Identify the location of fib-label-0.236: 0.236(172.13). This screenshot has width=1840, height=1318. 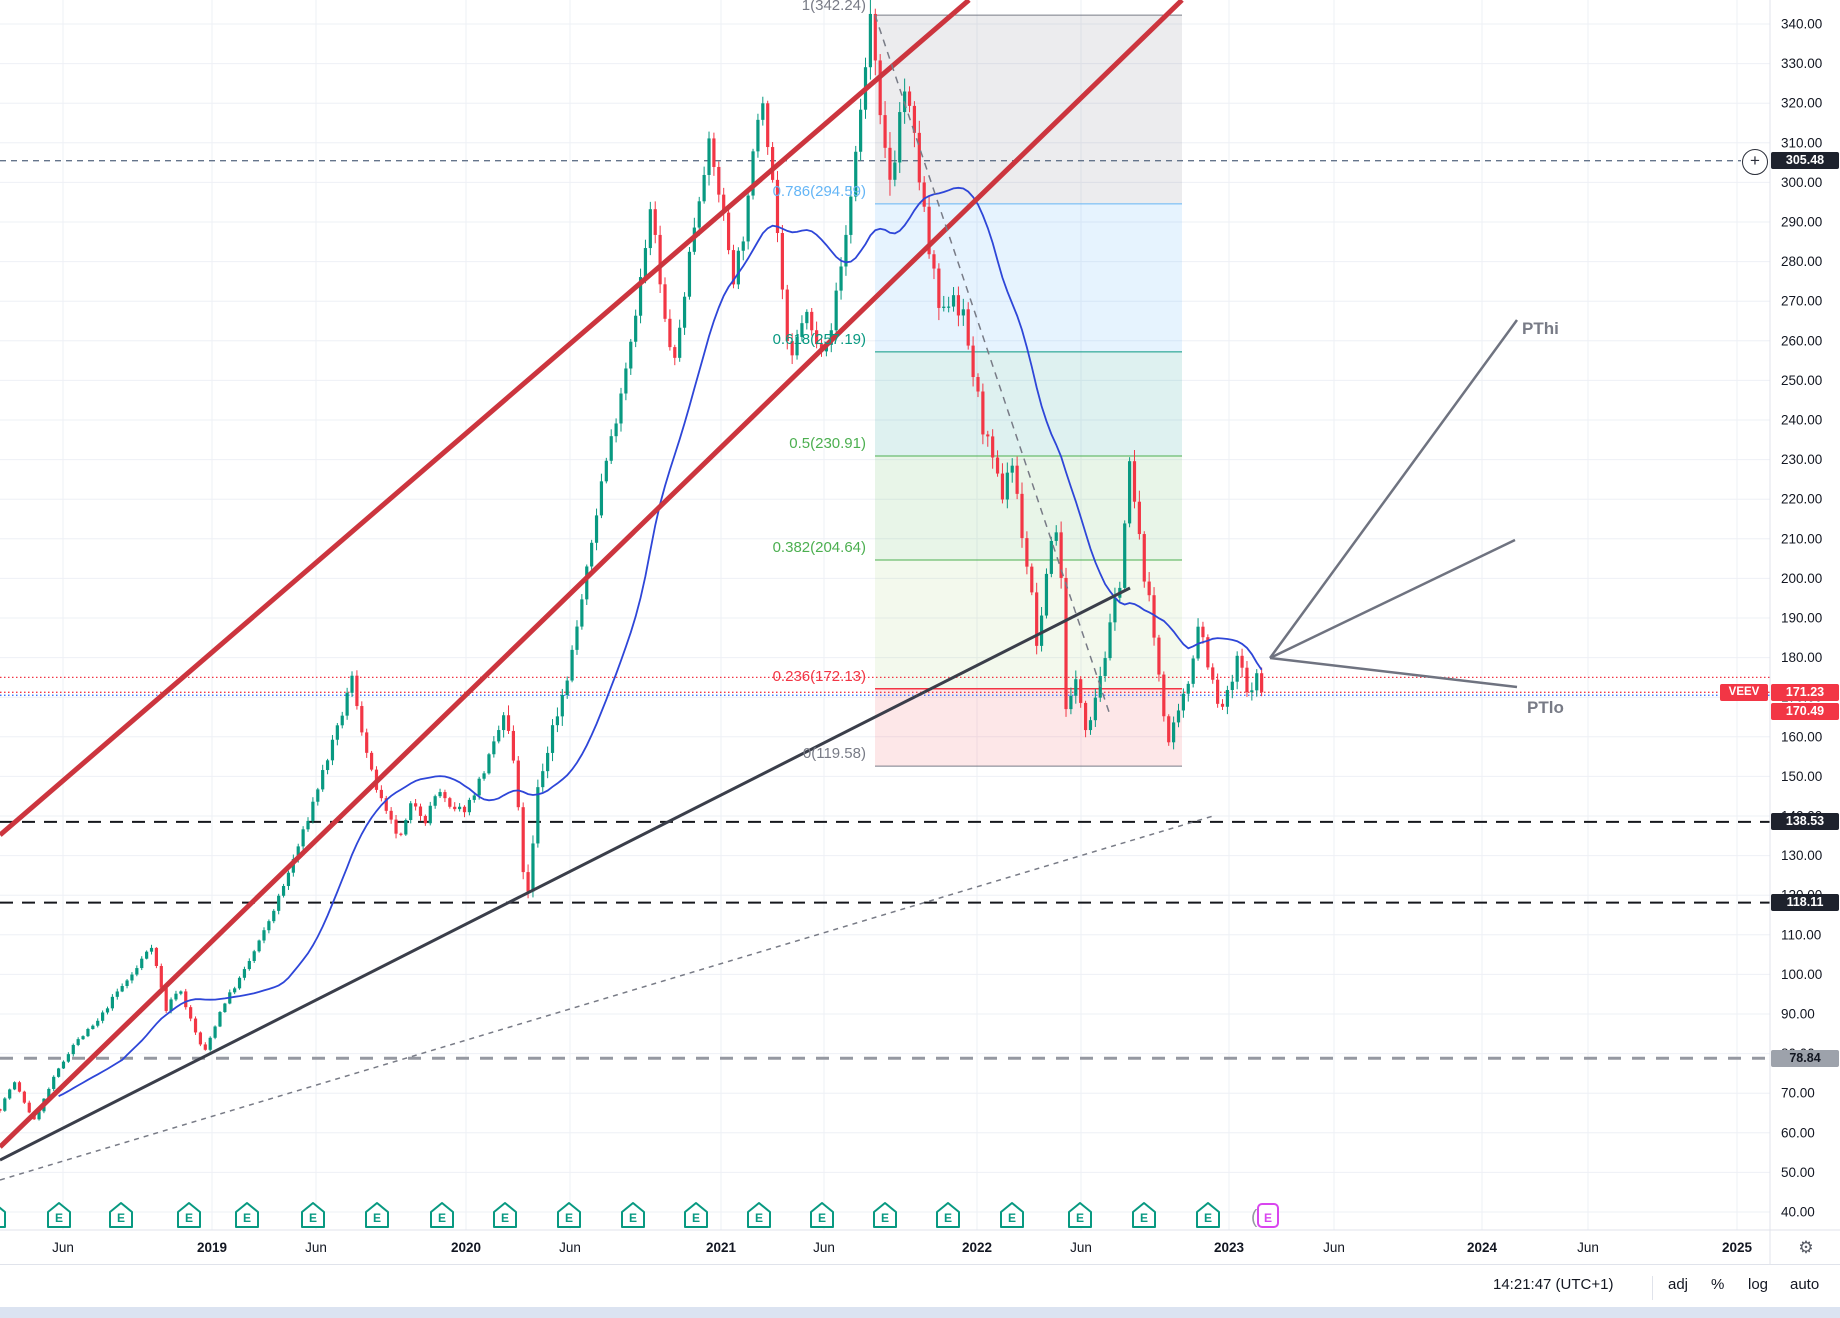
(819, 676).